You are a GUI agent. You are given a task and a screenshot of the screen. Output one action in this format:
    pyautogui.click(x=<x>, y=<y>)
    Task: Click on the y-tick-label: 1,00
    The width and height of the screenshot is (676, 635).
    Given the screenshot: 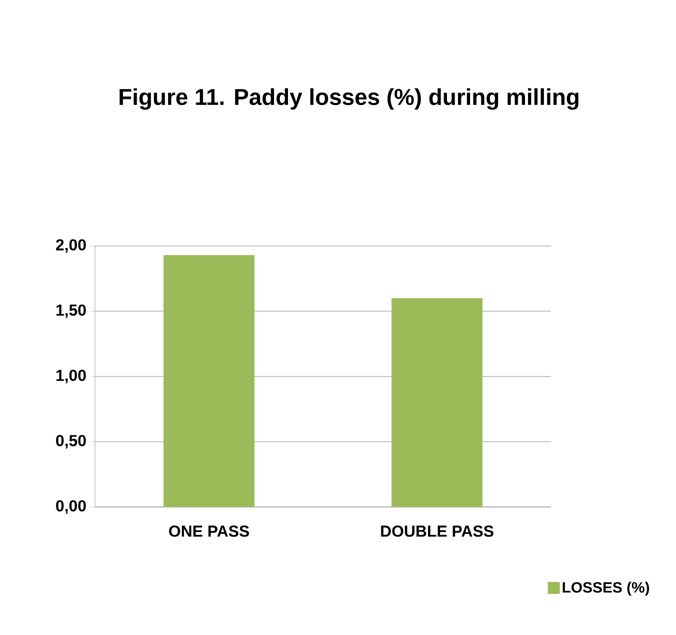 What is the action you would take?
    pyautogui.click(x=71, y=377)
    